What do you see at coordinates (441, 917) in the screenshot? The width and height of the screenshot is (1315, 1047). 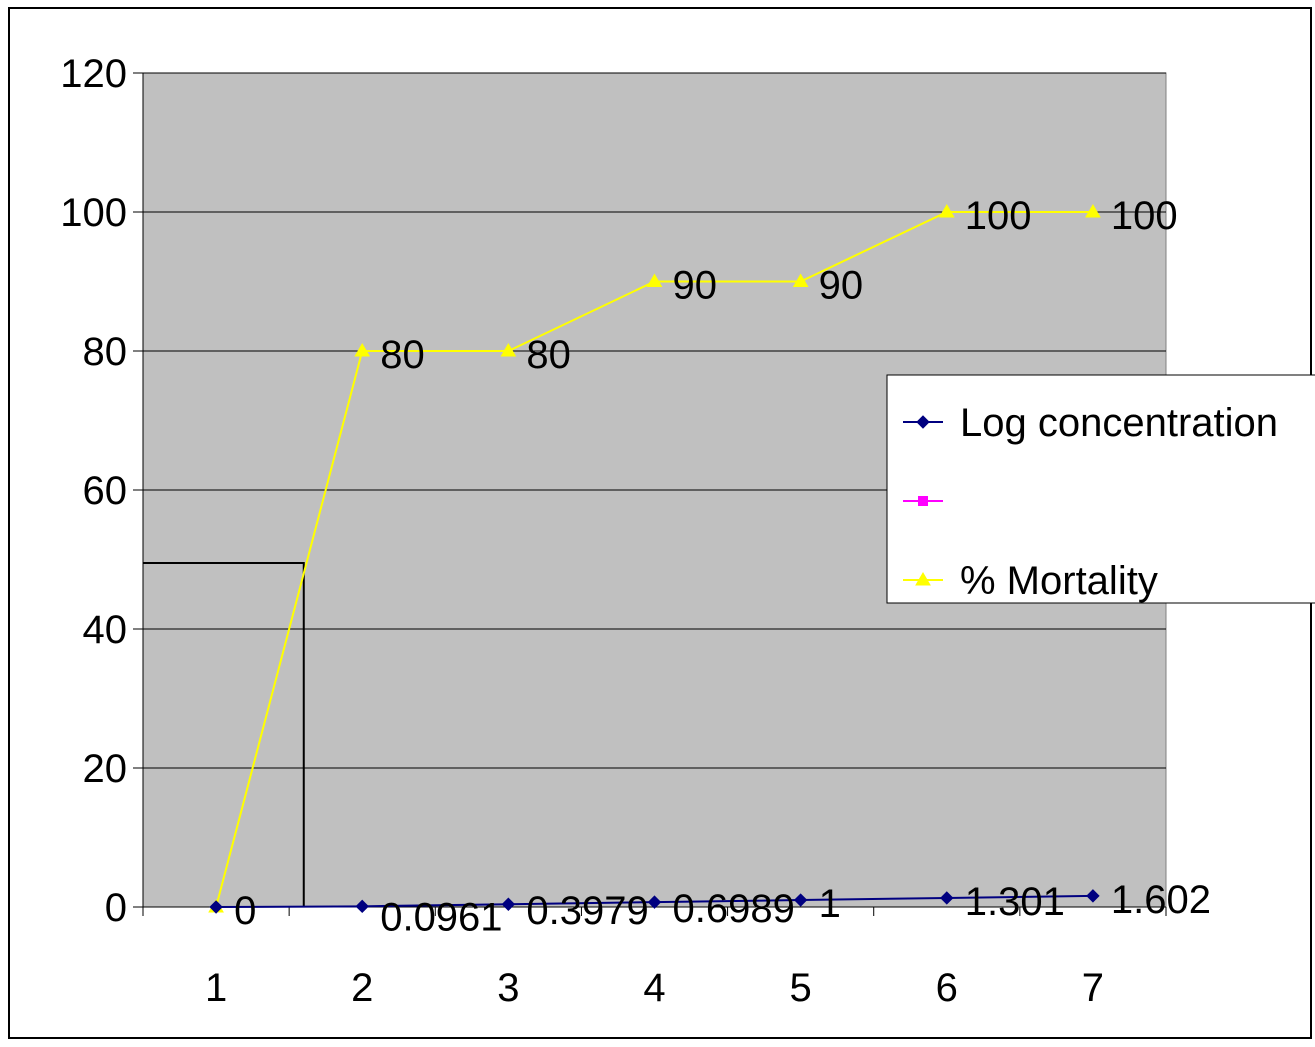 I see `data-label: 0.0961` at bounding box center [441, 917].